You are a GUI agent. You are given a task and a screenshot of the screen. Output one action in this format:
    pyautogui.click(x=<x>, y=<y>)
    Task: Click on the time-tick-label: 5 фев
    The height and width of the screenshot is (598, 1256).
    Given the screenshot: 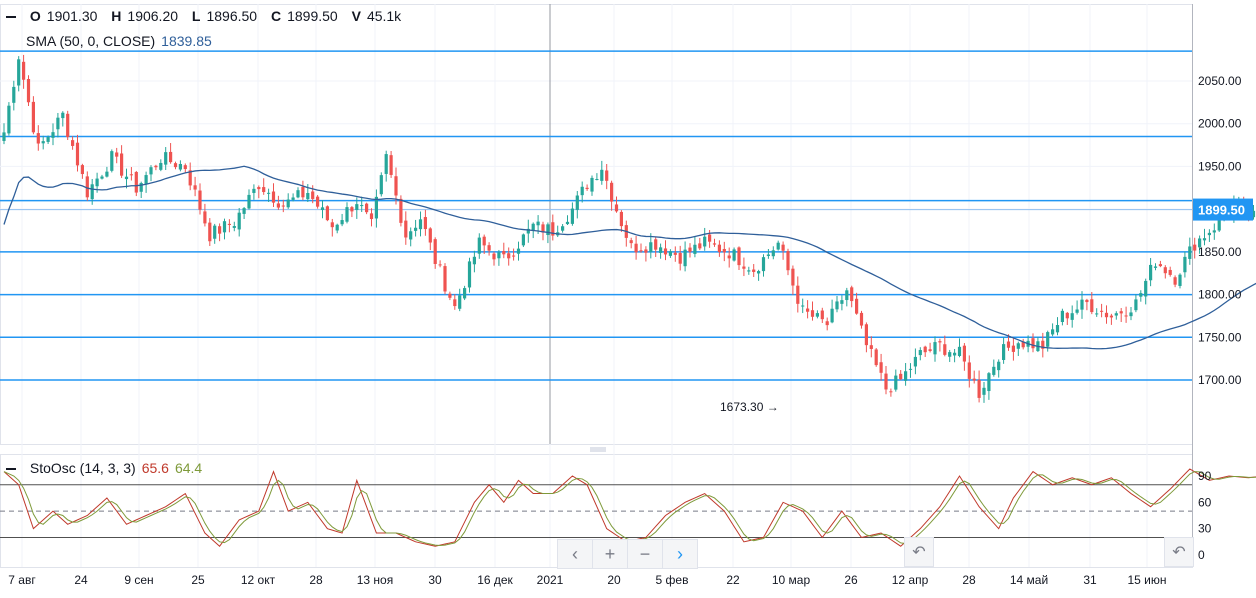 What is the action you would take?
    pyautogui.click(x=672, y=580)
    